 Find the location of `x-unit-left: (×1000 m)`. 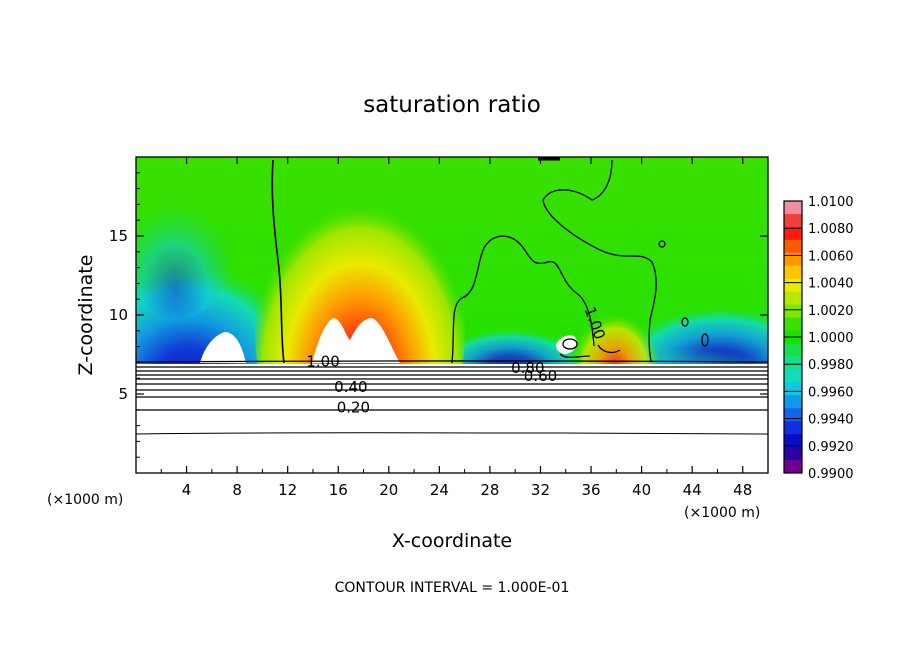

x-unit-left: (×1000 m) is located at coordinates (85, 500).